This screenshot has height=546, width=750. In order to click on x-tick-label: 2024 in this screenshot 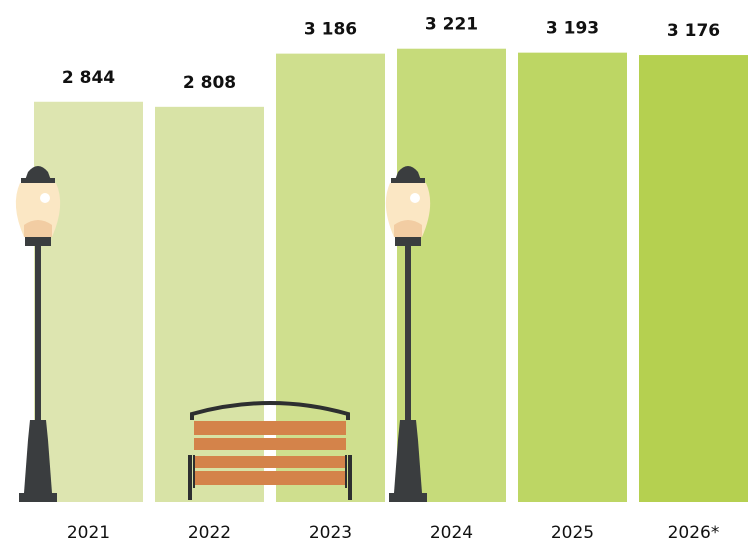, I will do `click(451, 533)`.